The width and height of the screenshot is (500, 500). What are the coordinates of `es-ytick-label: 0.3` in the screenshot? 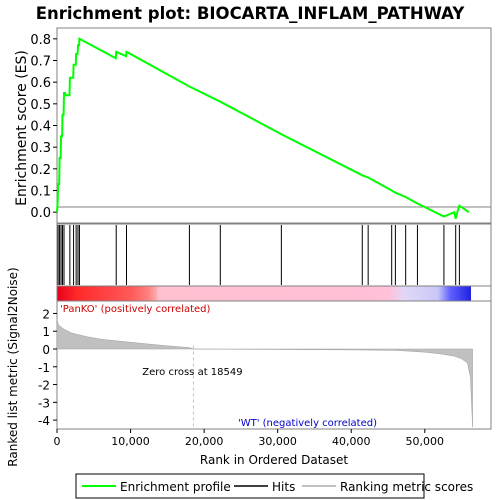 It's located at (40, 148).